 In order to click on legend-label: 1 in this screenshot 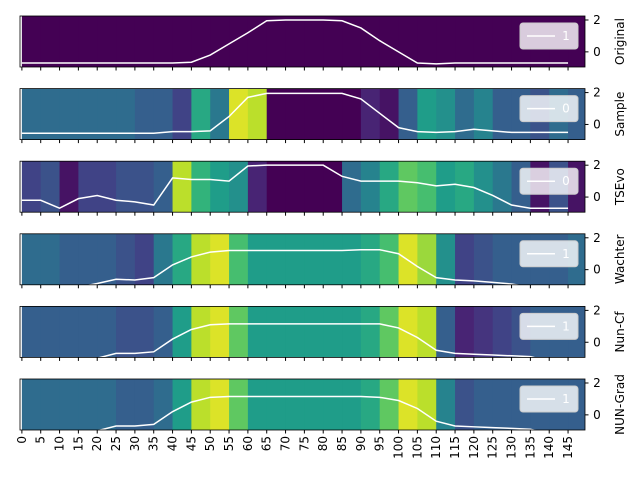, I will do `click(566, 326)`.